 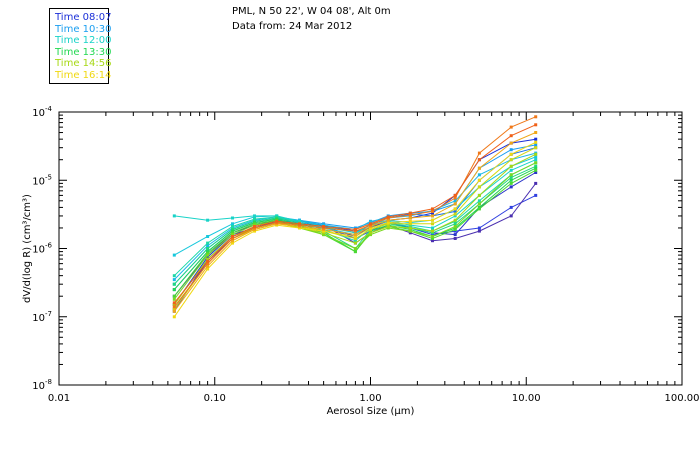 What do you see at coordinates (526, 398) in the screenshot?
I see `x-tick-label: 10.00` at bounding box center [526, 398].